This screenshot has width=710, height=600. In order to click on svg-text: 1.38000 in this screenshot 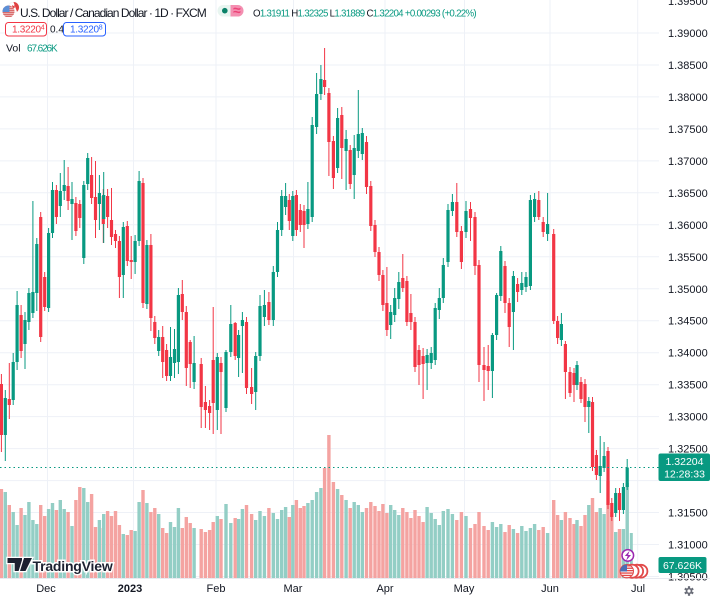, I will do `click(688, 98)`.